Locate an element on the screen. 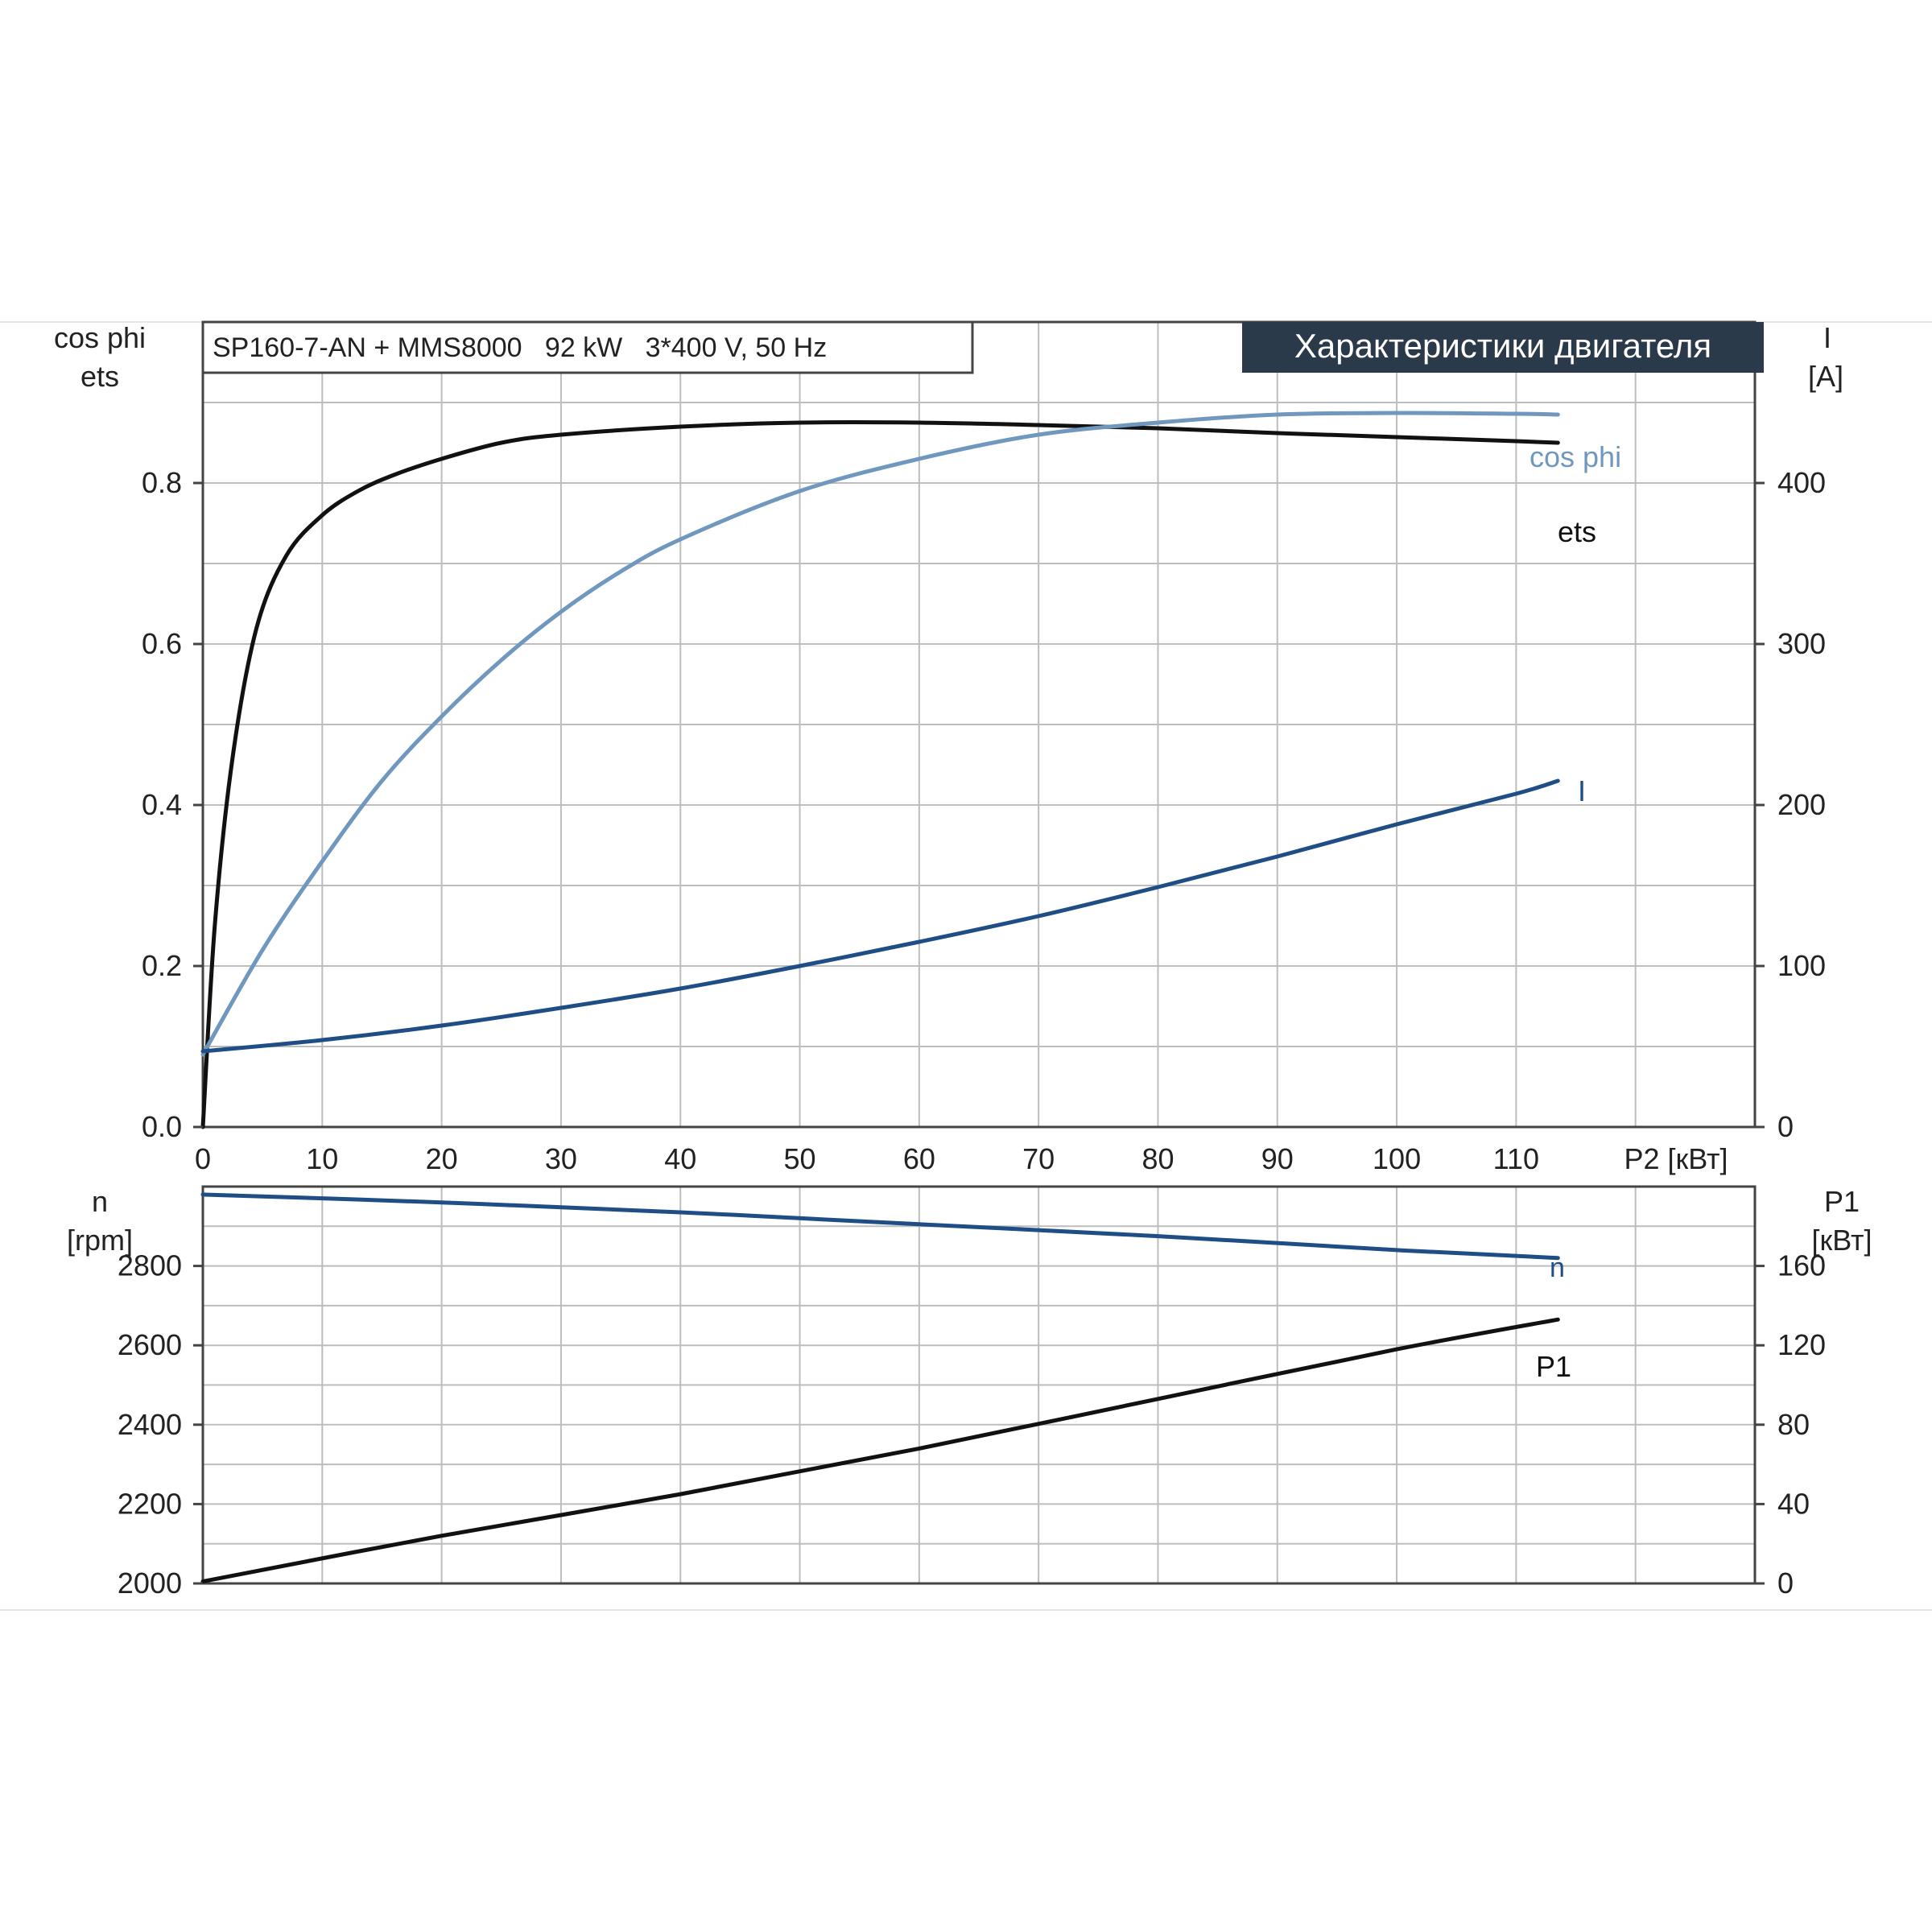 The height and width of the screenshot is (1932, 1932). upper-left-axis-title-2: ets is located at coordinates (99, 376).